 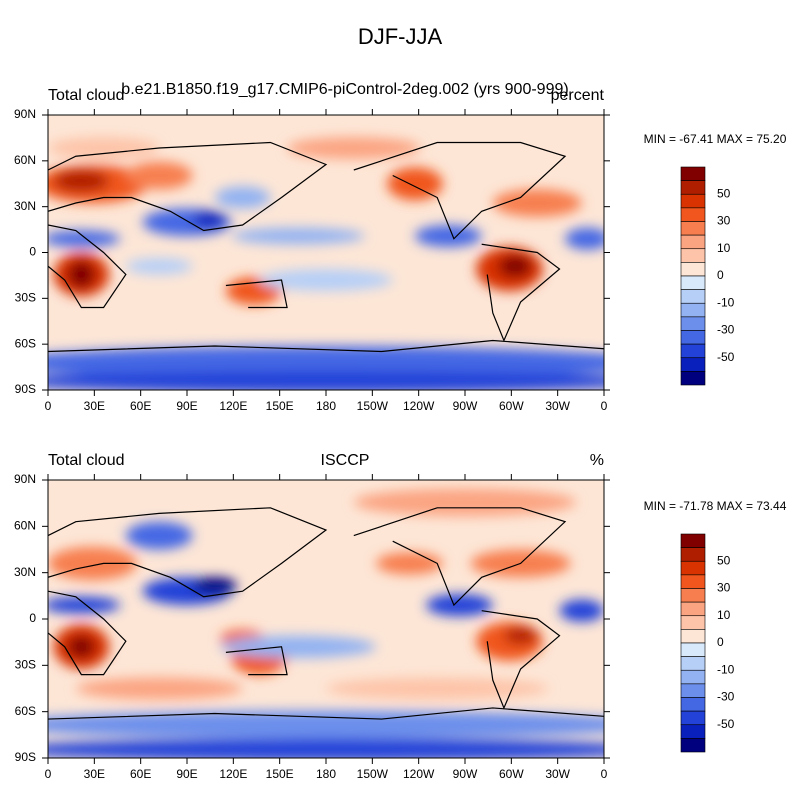 I want to click on panel-right-title: percent, so click(x=578, y=95).